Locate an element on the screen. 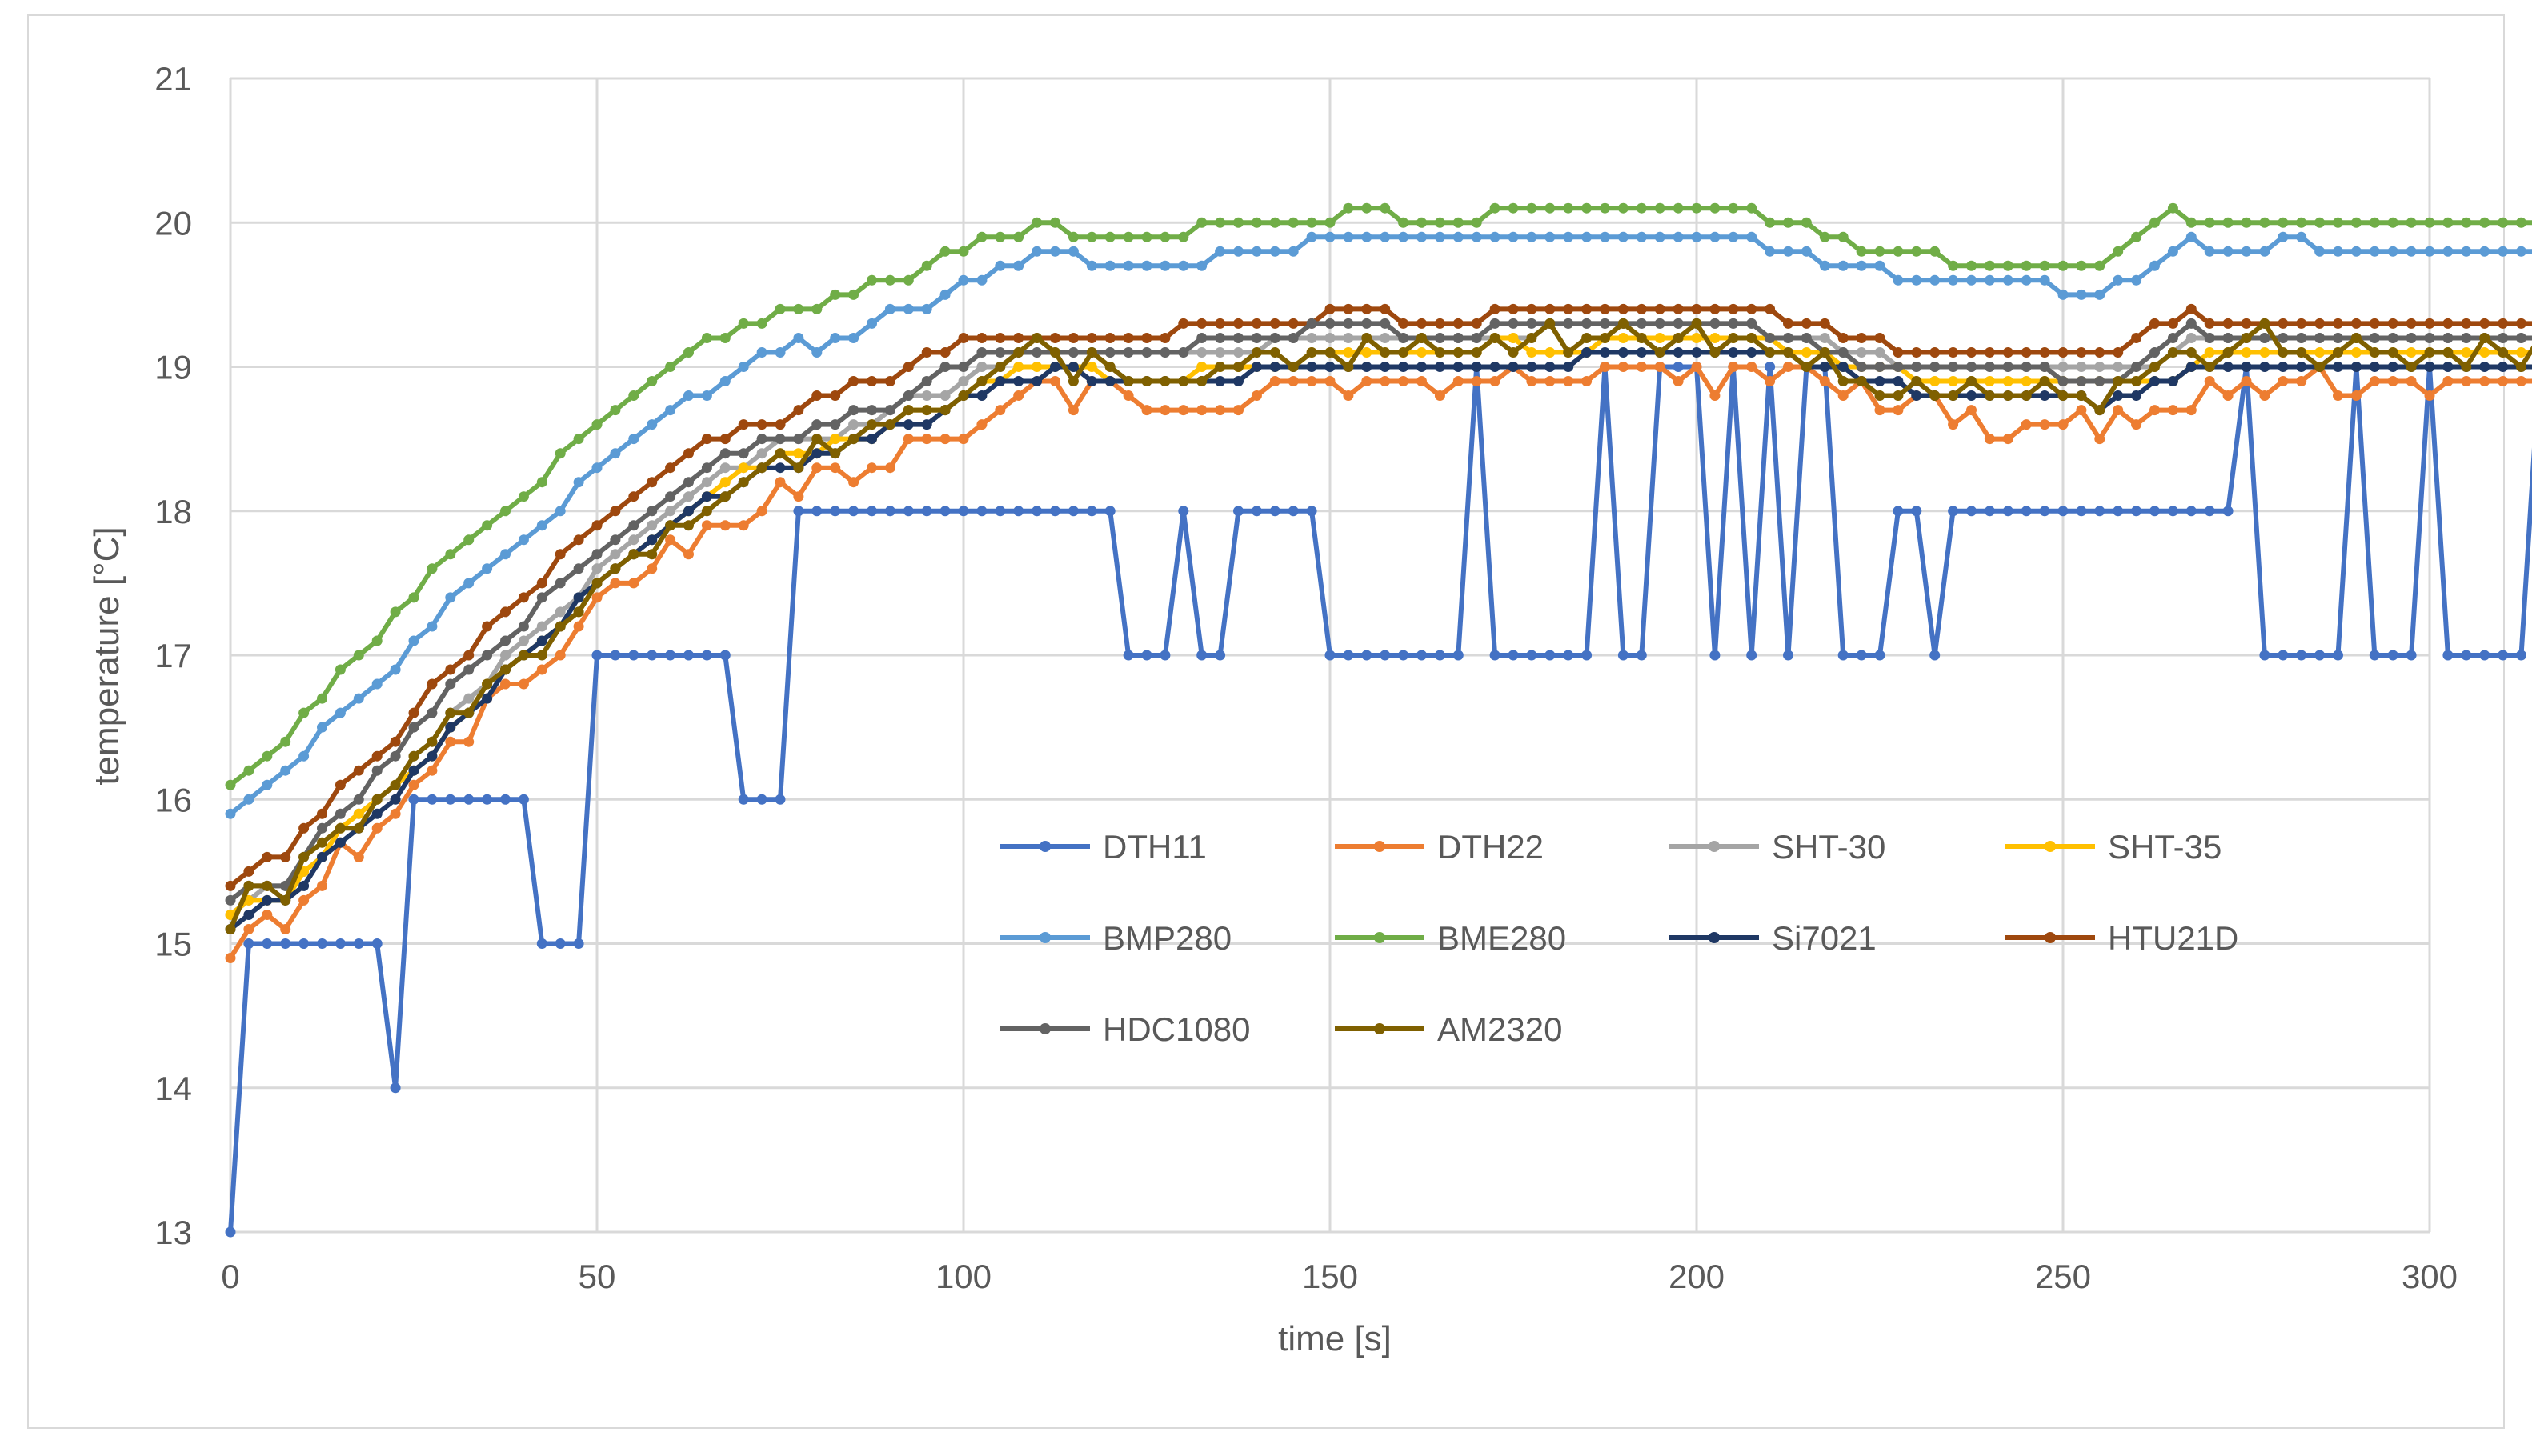  legend-item-dth11: DTH11 is located at coordinates (1103, 847).